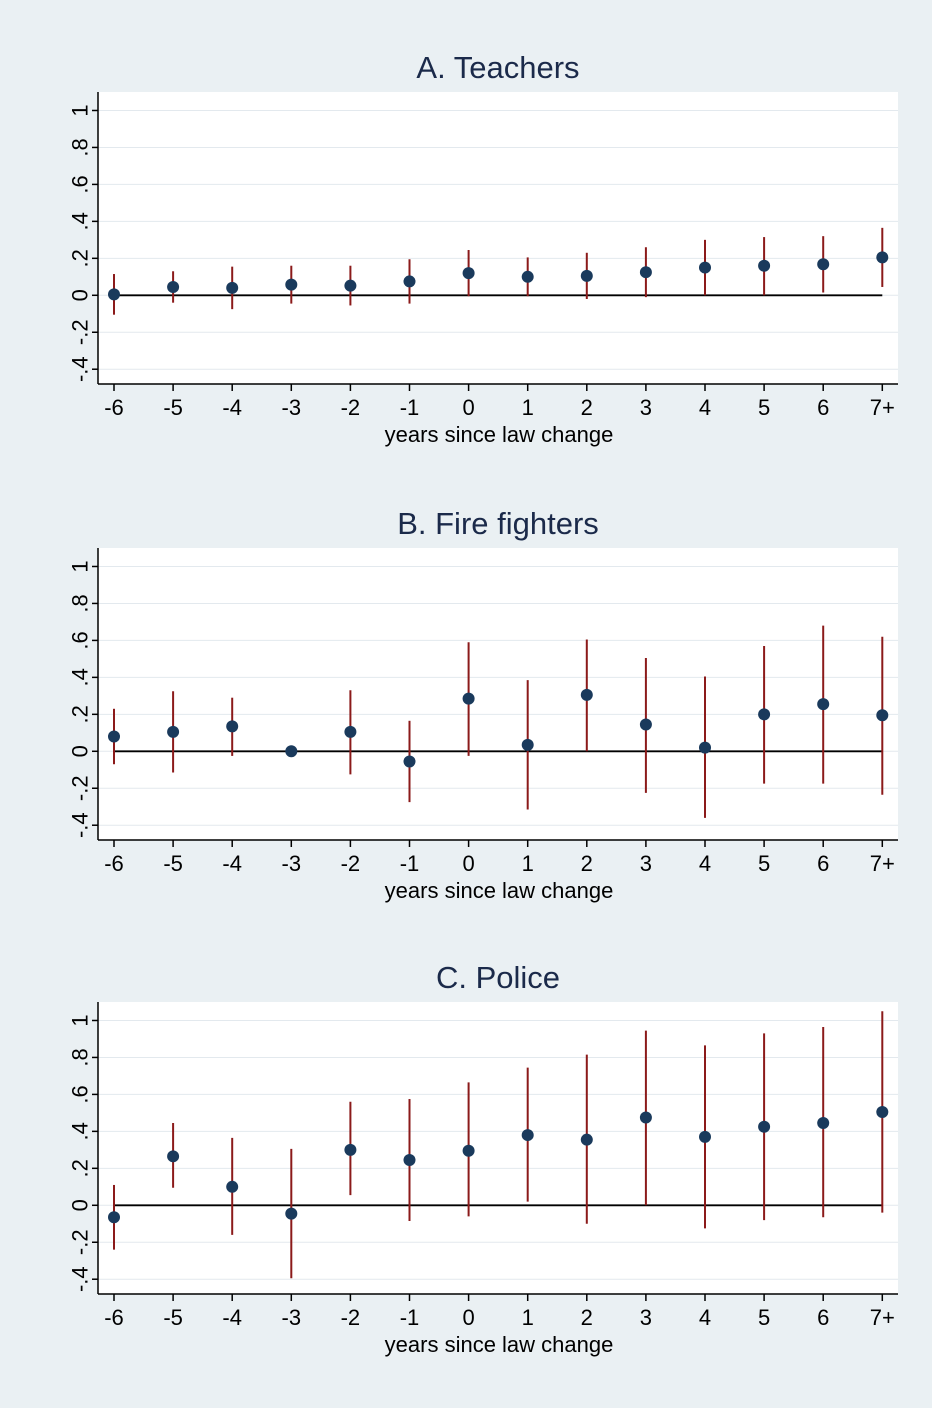 The width and height of the screenshot is (932, 1408). Describe the element at coordinates (498, 523) in the screenshot. I see `chart-title: B. Fire fighters` at that location.